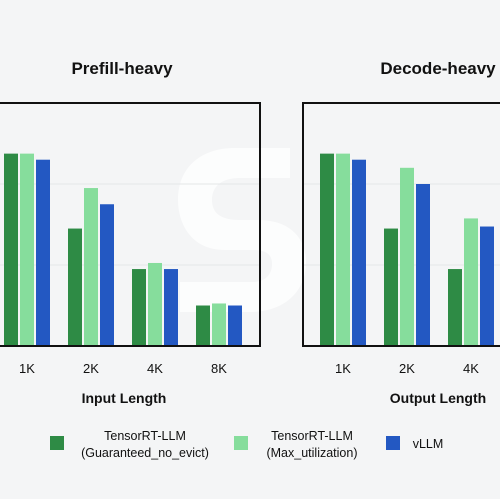 This screenshot has height=499, width=500. Describe the element at coordinates (311, 453) in the screenshot. I see `legend-label-line2: (Max_utilization)` at that location.